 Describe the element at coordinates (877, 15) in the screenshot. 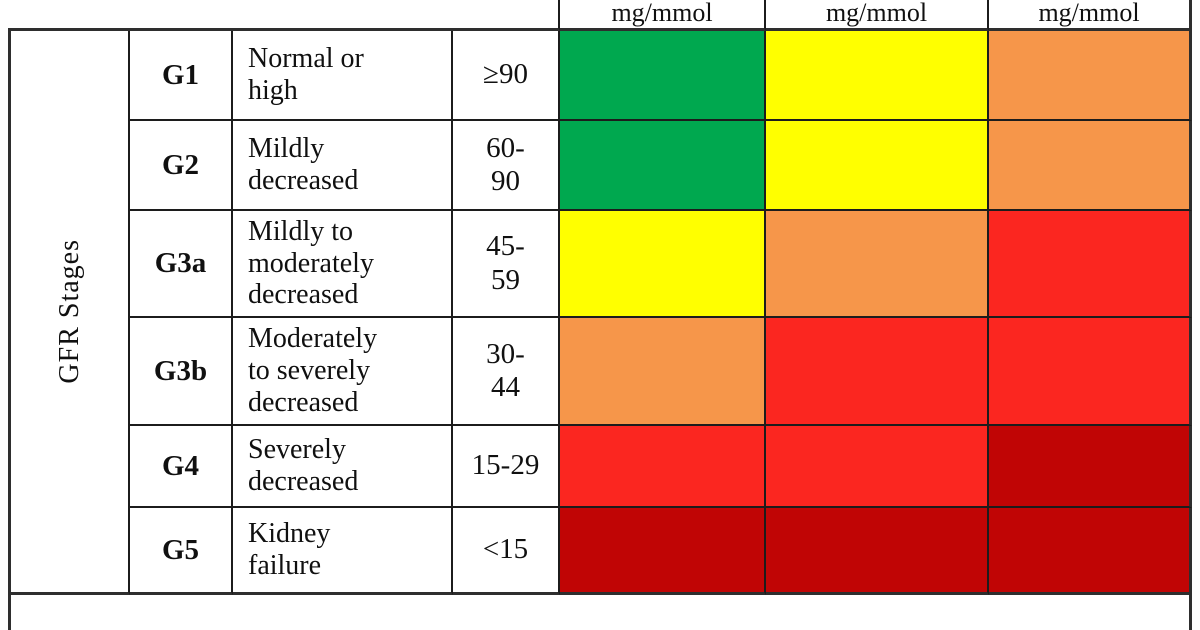

I see `column-header-mgmmol-2: mg/mmol` at that location.